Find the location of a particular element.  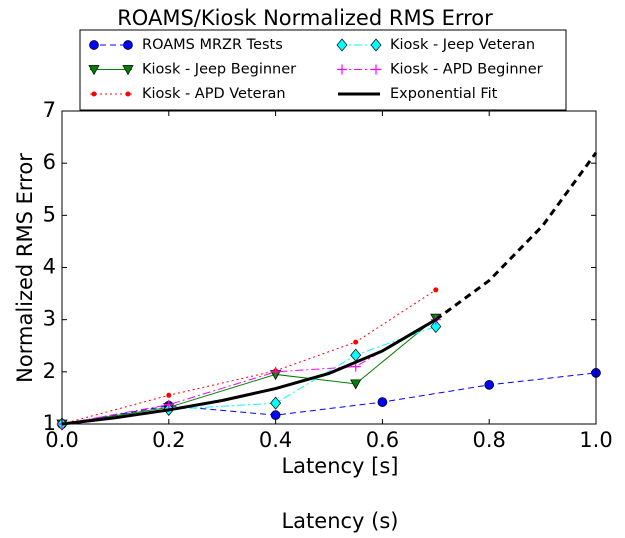

x-tick-label: 0.6 is located at coordinates (382, 440).